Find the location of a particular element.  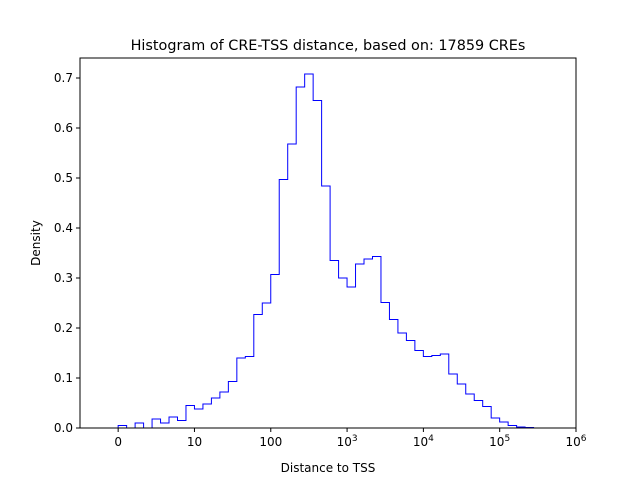

x-tick-label: 10⁵ is located at coordinates (499, 441).